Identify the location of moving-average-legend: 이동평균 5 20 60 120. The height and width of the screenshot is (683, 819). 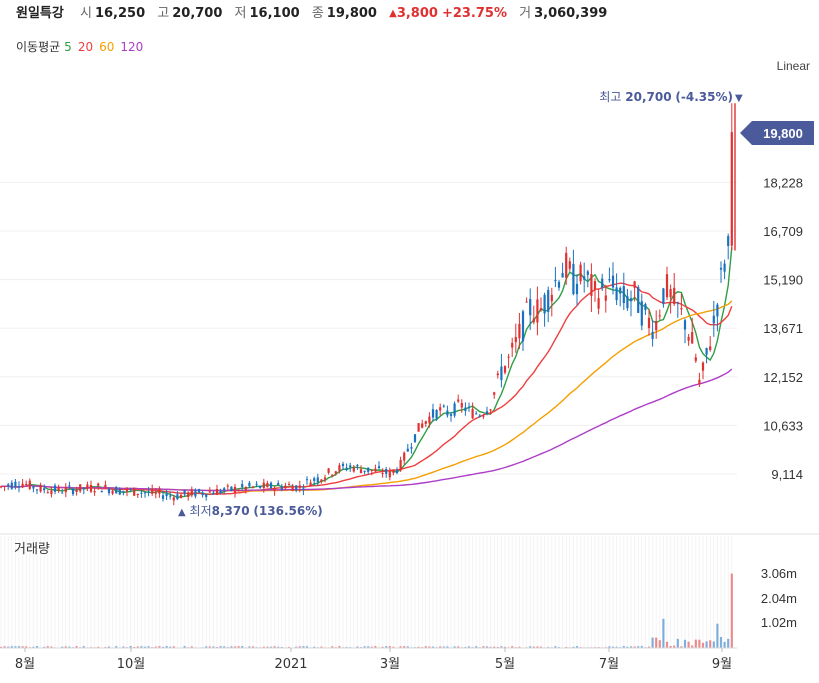
(82, 47).